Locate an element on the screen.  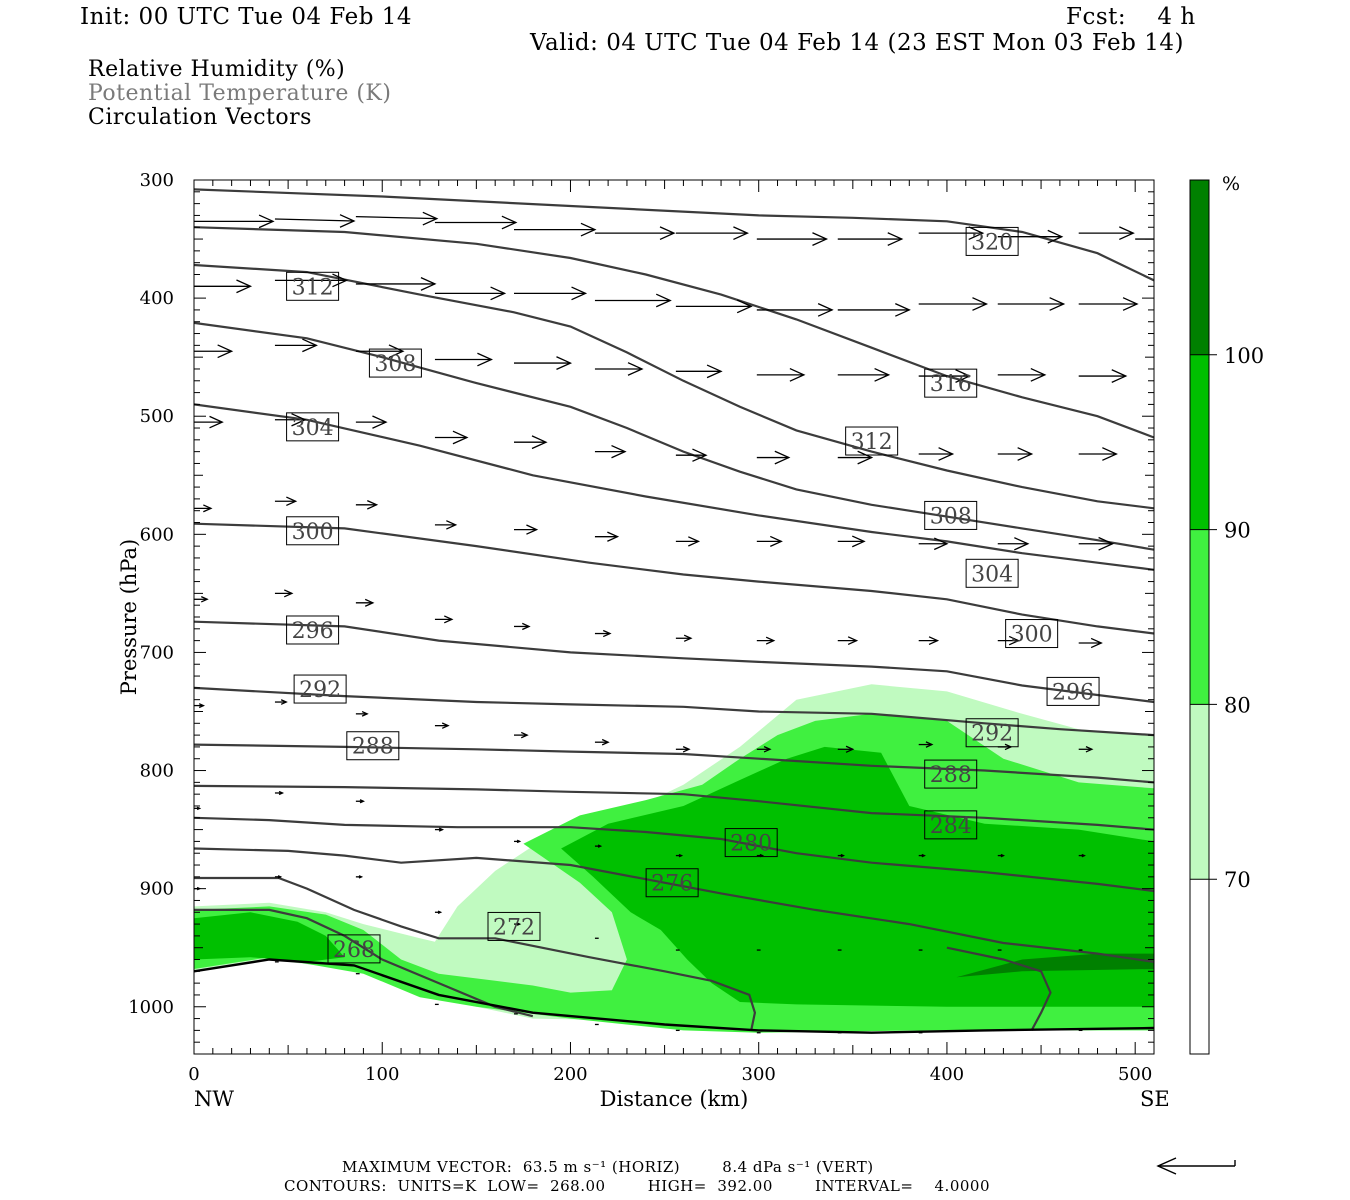
theta-label-text: 296 is located at coordinates (1073, 692).